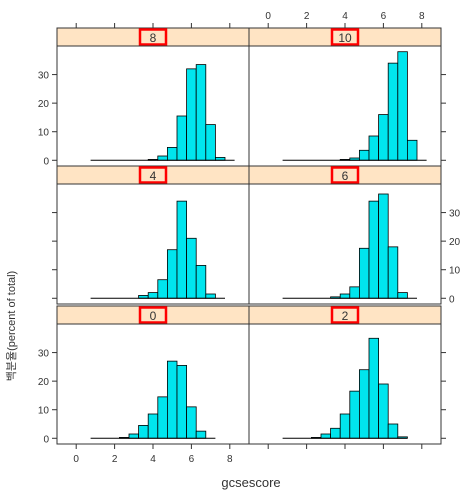  What do you see at coordinates (307, 16) in the screenshot?
I see `x-tick-label-top: 2` at bounding box center [307, 16].